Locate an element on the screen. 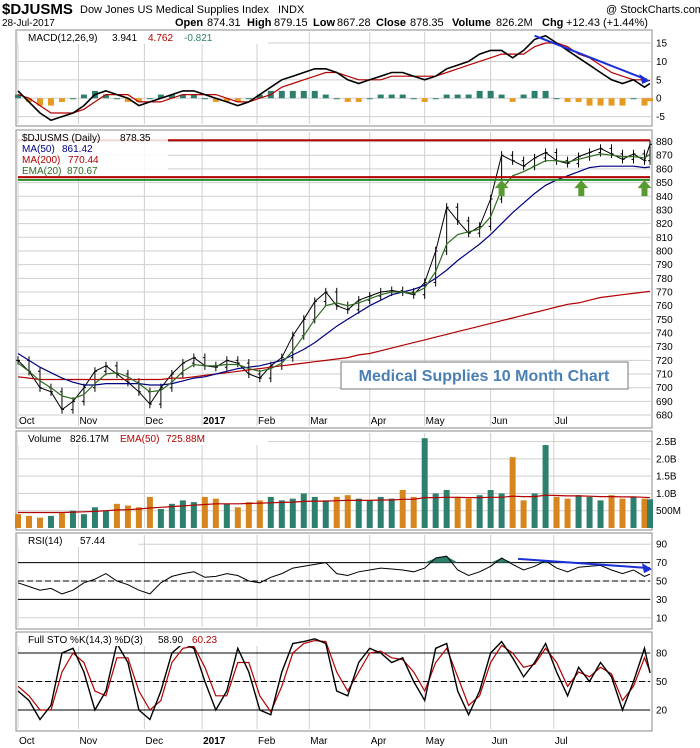 The width and height of the screenshot is (700, 748). ma200-legend-label: MA(200) is located at coordinates (41, 160).